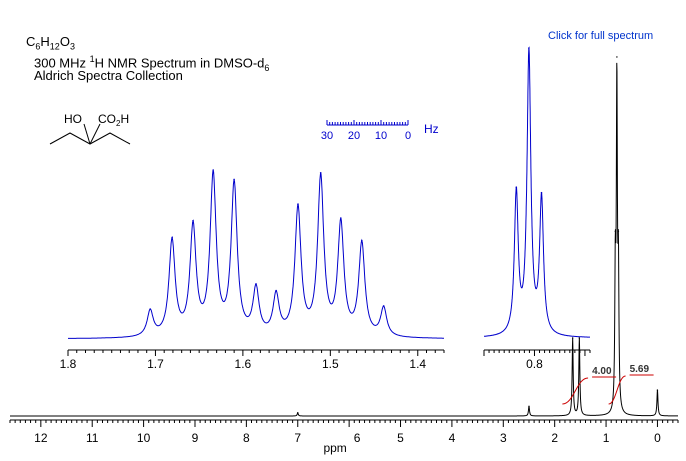 The width and height of the screenshot is (686, 461). What do you see at coordinates (640, 369) in the screenshot?
I see `integral-label-1: 5.69` at bounding box center [640, 369].